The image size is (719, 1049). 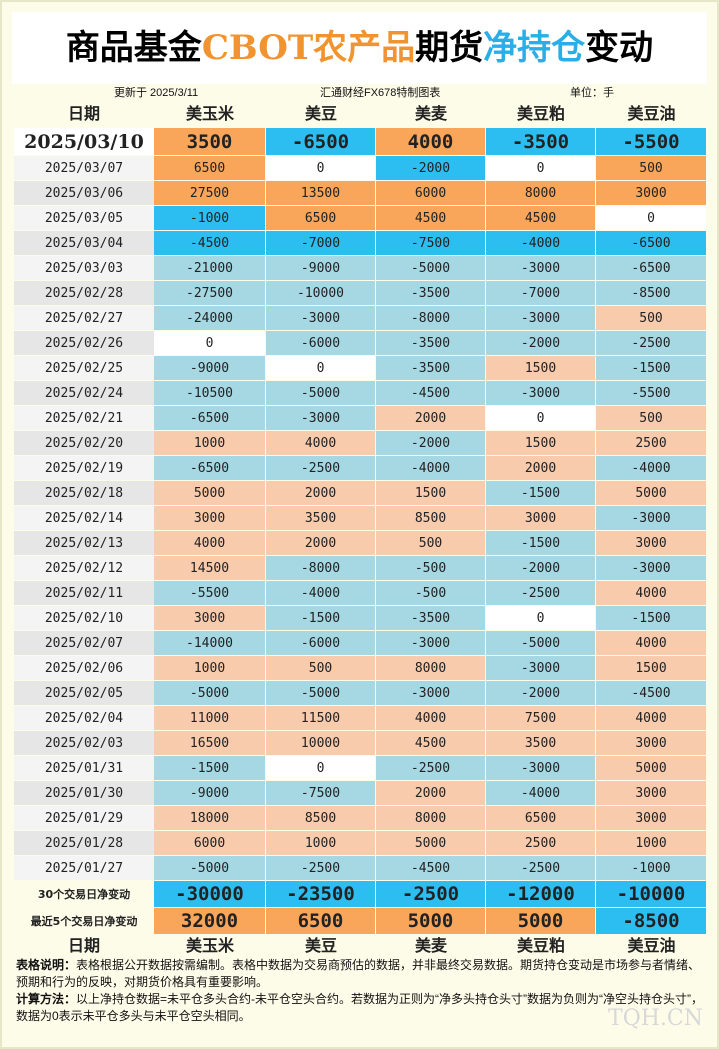 I want to click on title-part: CBOT农产品, so click(x=308, y=48).